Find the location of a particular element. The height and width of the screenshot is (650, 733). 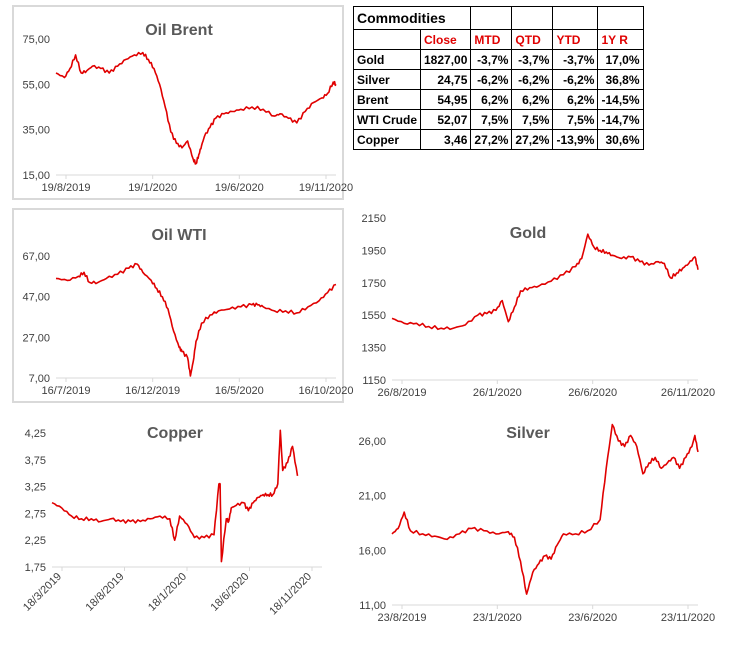

y-tick-label: 3,25 is located at coordinates (35, 488).